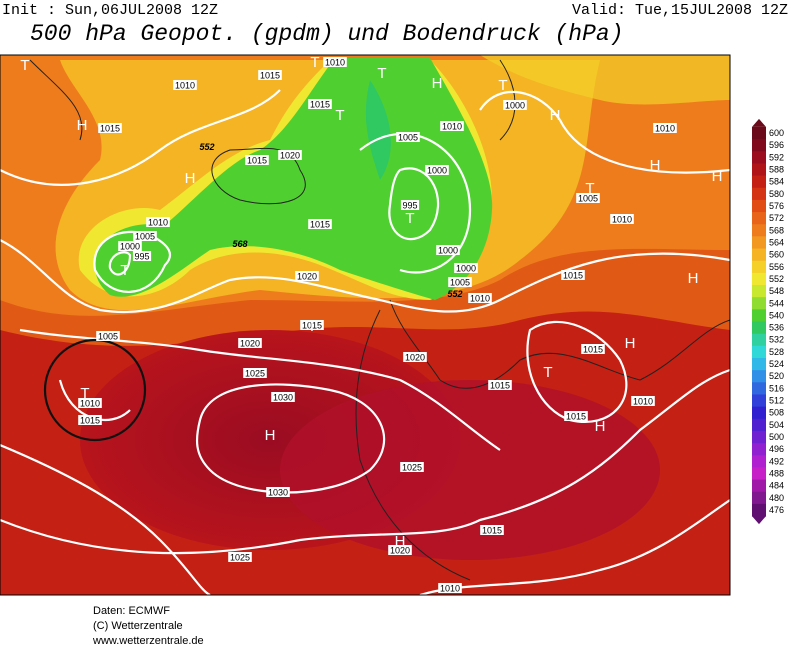 The height and width of the screenshot is (648, 790). I want to click on legend-label: 500, so click(776, 437).